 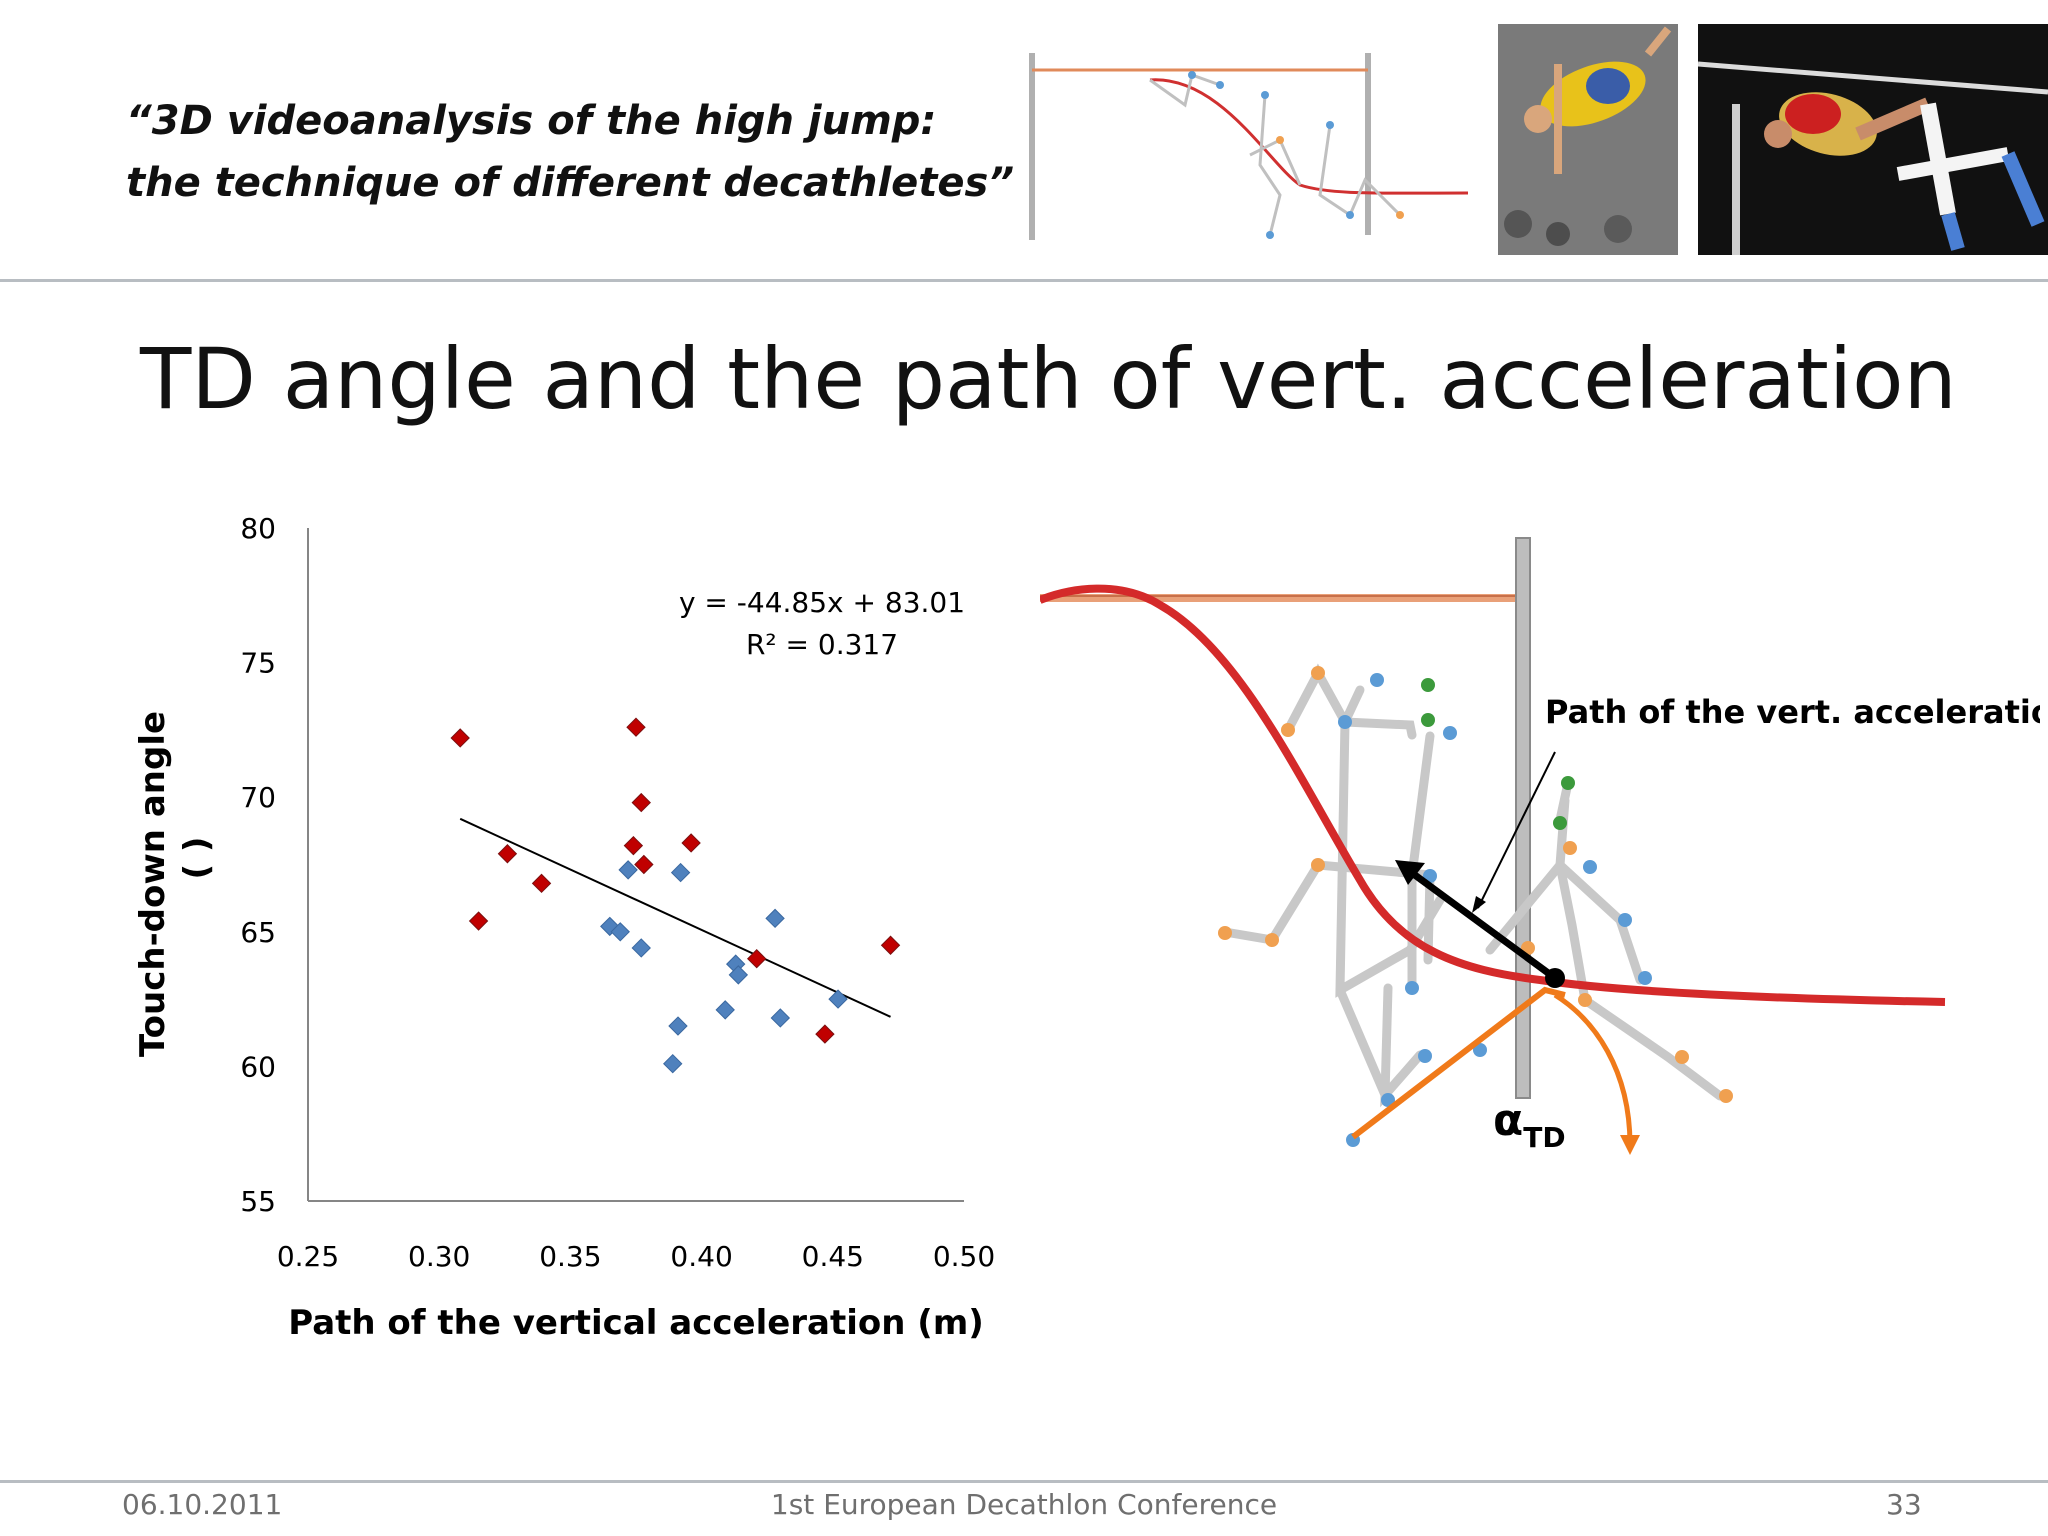 What do you see at coordinates (636, 1256) in the screenshot?
I see `x-tick-labels: 0.25 0.30 0.35 0.40 0.45 0.50` at bounding box center [636, 1256].